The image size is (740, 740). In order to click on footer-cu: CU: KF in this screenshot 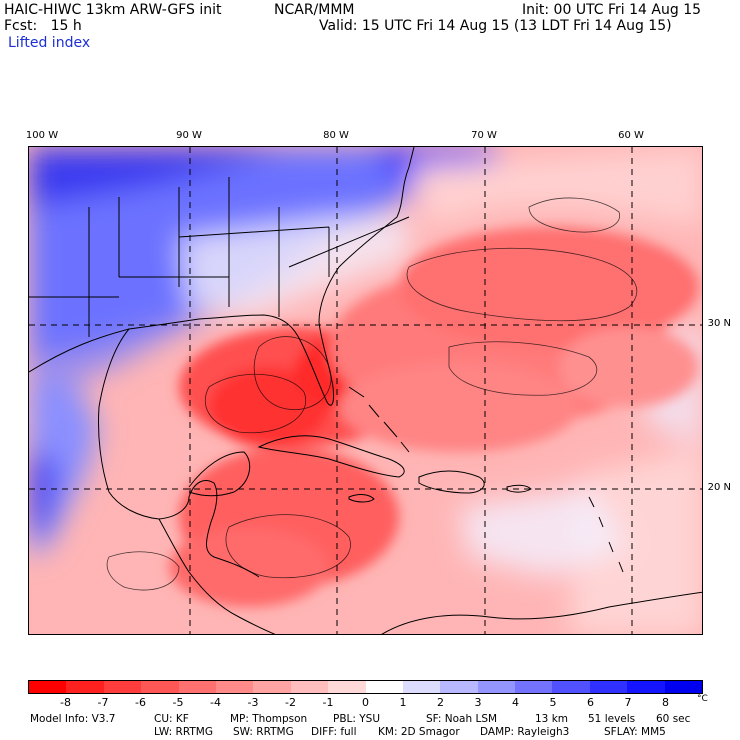, I will do `click(171, 719)`.